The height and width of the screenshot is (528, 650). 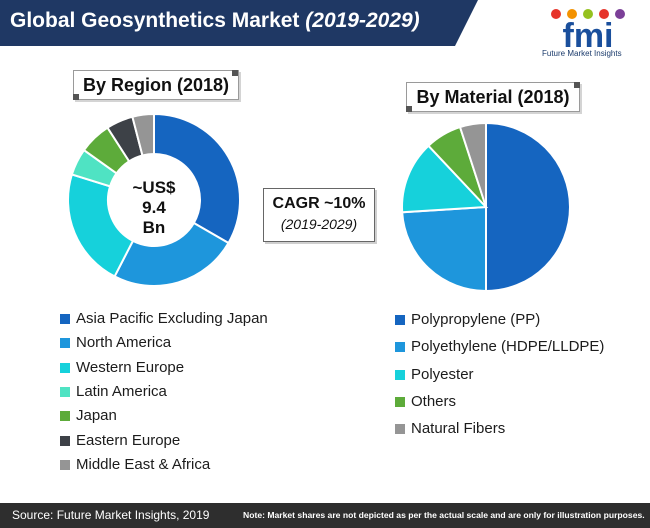 I want to click on material-chart-title-box: By Material (2018), so click(x=493, y=97).